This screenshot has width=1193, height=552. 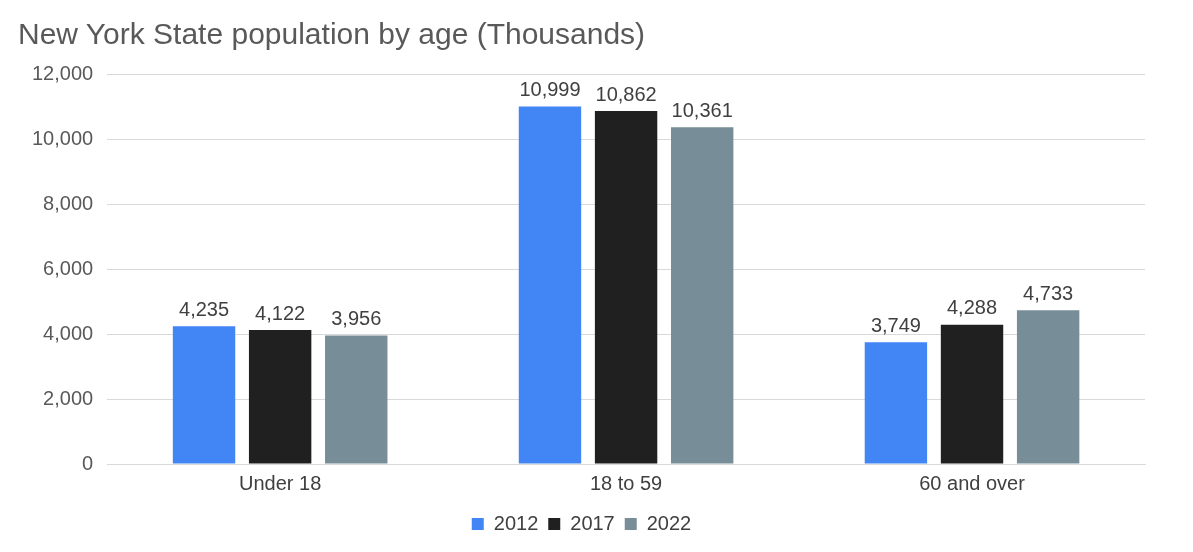 What do you see at coordinates (68, 202) in the screenshot?
I see `y-tick-label: 8,000` at bounding box center [68, 202].